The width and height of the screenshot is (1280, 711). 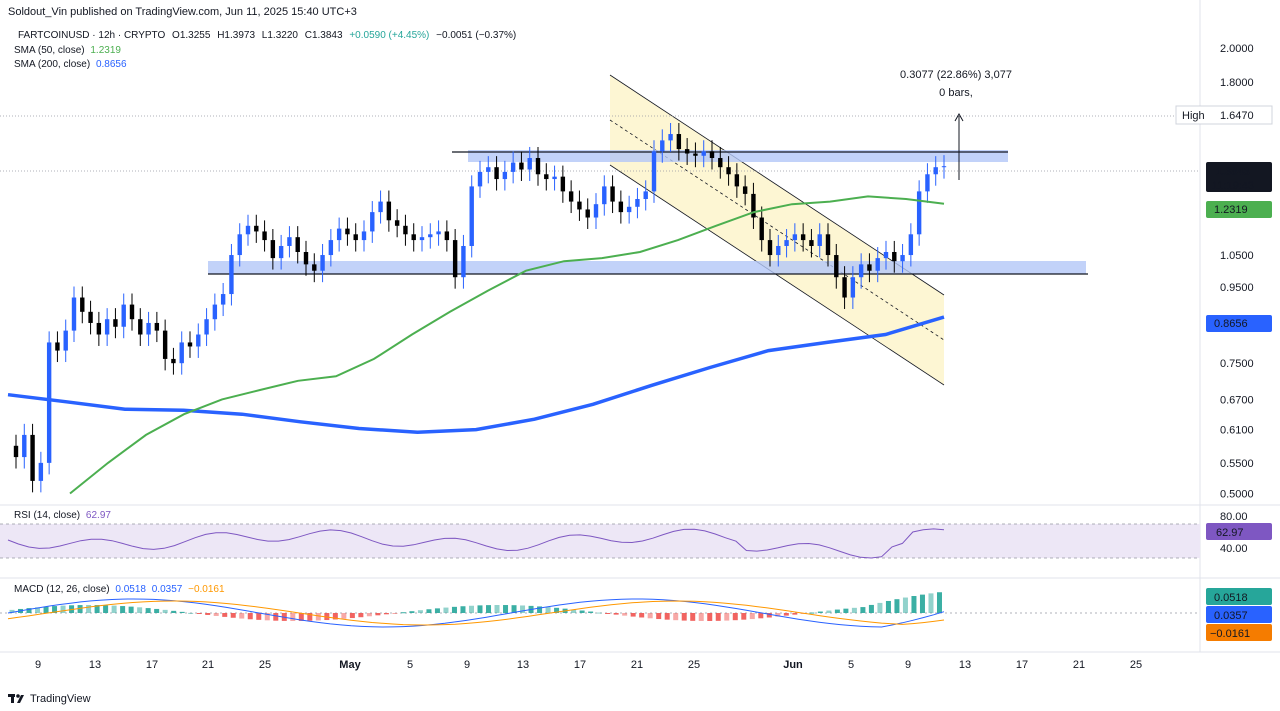 I want to click on x-tick-label: 13, so click(x=965, y=665).